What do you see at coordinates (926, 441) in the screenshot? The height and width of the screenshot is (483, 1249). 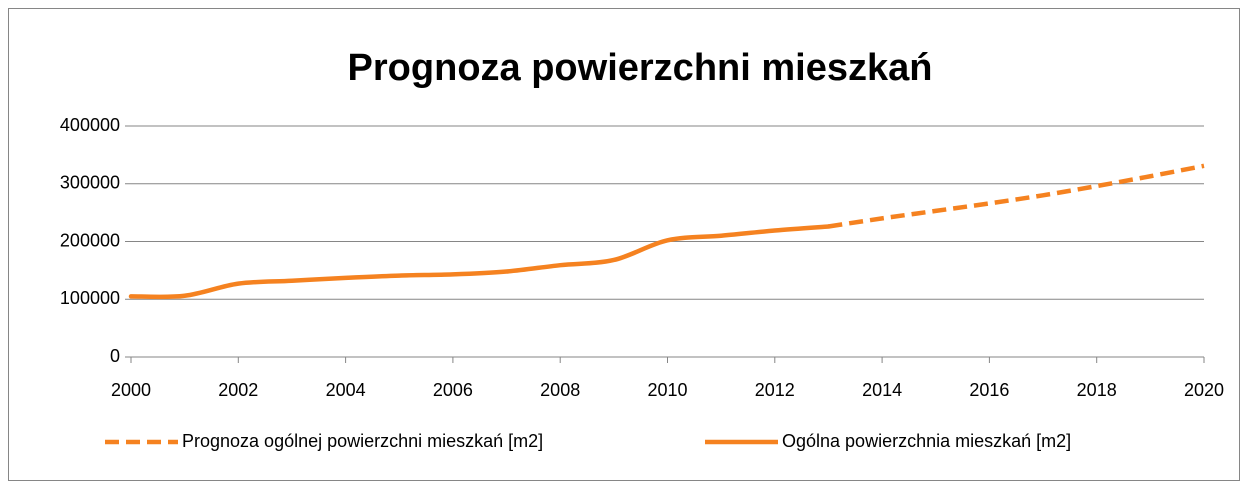 I see `legend-label: Ogólna powierzchnia mieszkań [m2]` at bounding box center [926, 441].